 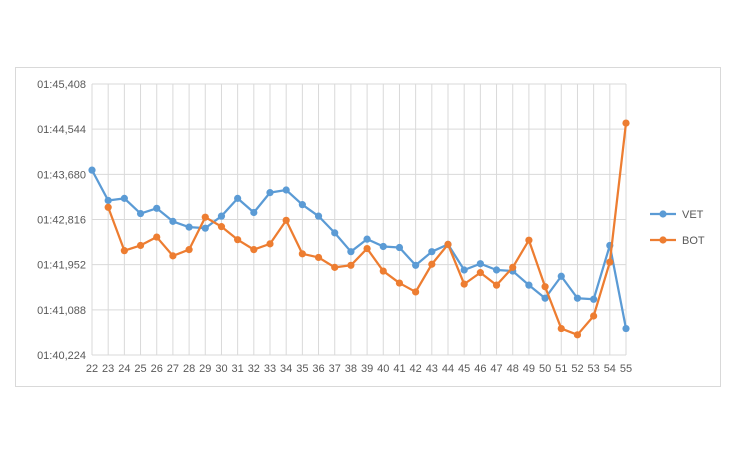 What do you see at coordinates (383, 369) in the screenshot?
I see `x-tick-label: 40` at bounding box center [383, 369].